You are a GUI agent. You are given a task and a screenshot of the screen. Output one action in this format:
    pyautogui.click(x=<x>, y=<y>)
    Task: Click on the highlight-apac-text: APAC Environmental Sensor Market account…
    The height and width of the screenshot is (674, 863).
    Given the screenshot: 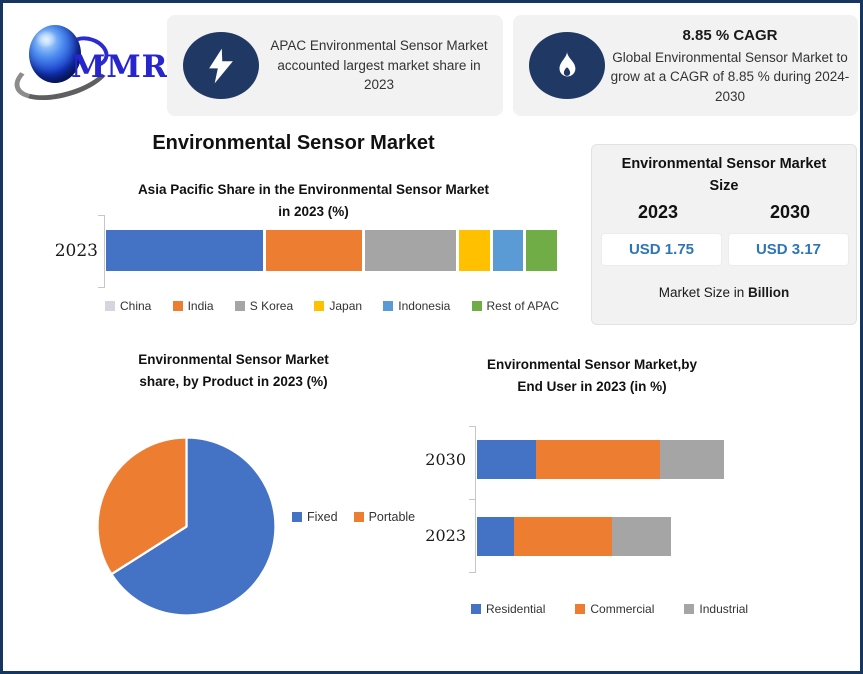 What is the action you would take?
    pyautogui.click(x=379, y=65)
    